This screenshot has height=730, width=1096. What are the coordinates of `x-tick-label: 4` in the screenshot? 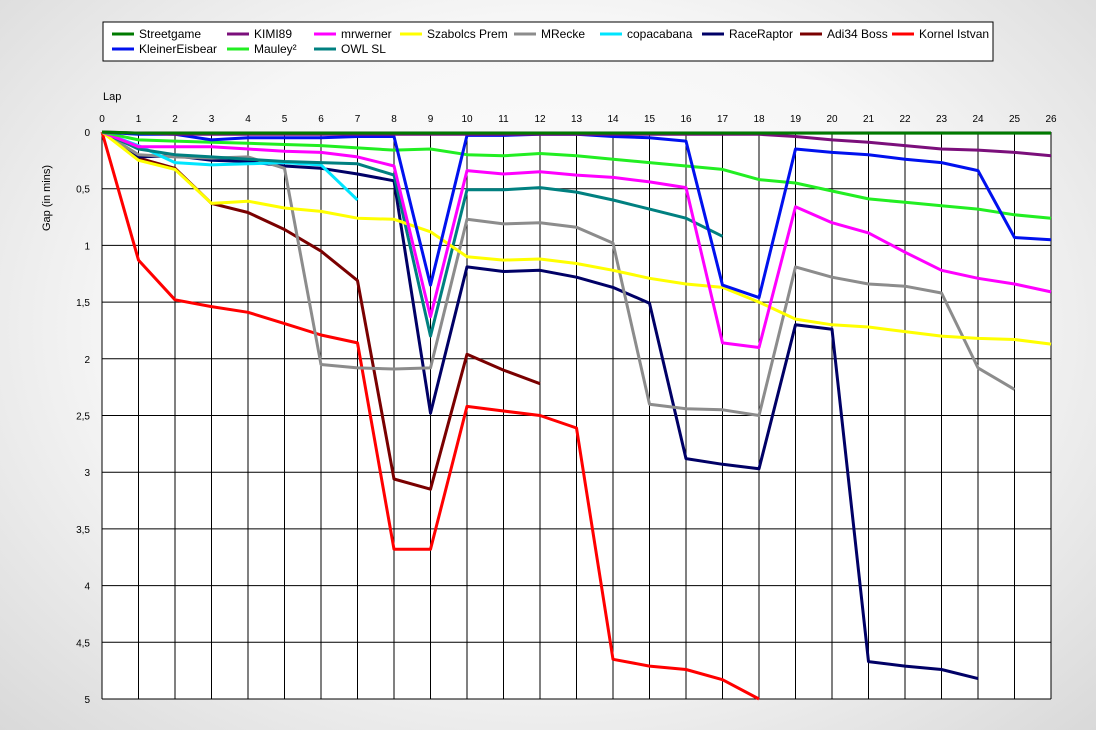 It's located at (248, 119).